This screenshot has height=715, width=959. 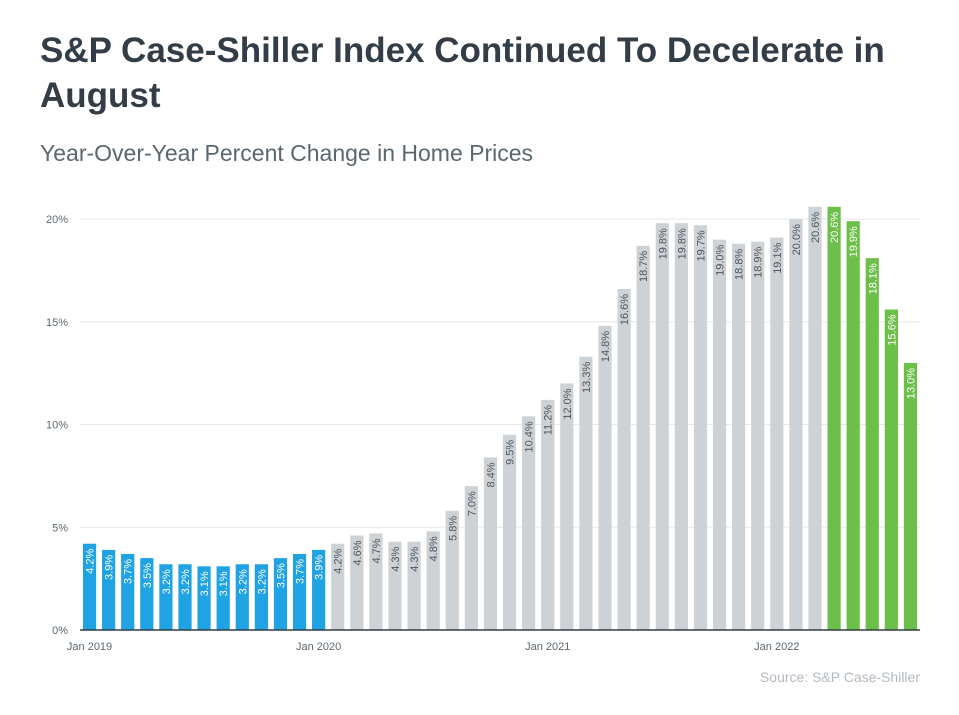 I want to click on x-tick-label: Jan 2021, so click(x=547, y=647).